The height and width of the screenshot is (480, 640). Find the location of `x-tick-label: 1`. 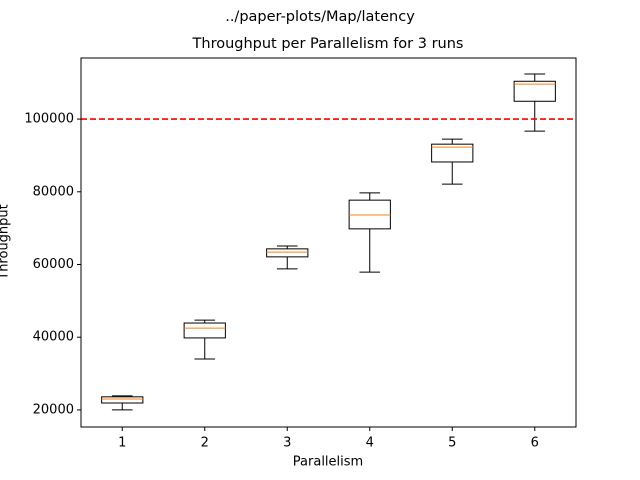

x-tick-label: 1 is located at coordinates (122, 443).